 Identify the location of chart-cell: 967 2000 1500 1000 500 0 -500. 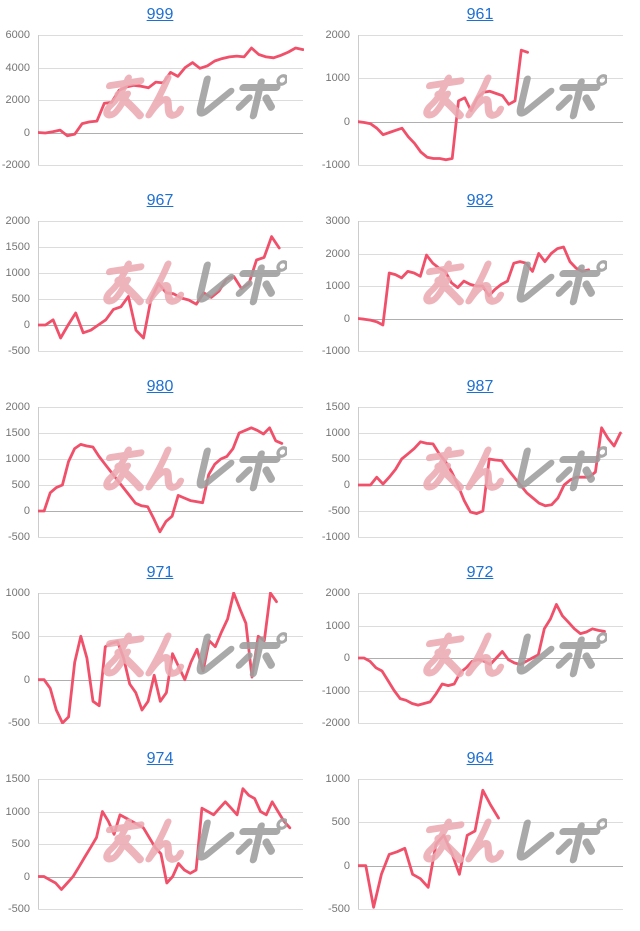
(160, 279).